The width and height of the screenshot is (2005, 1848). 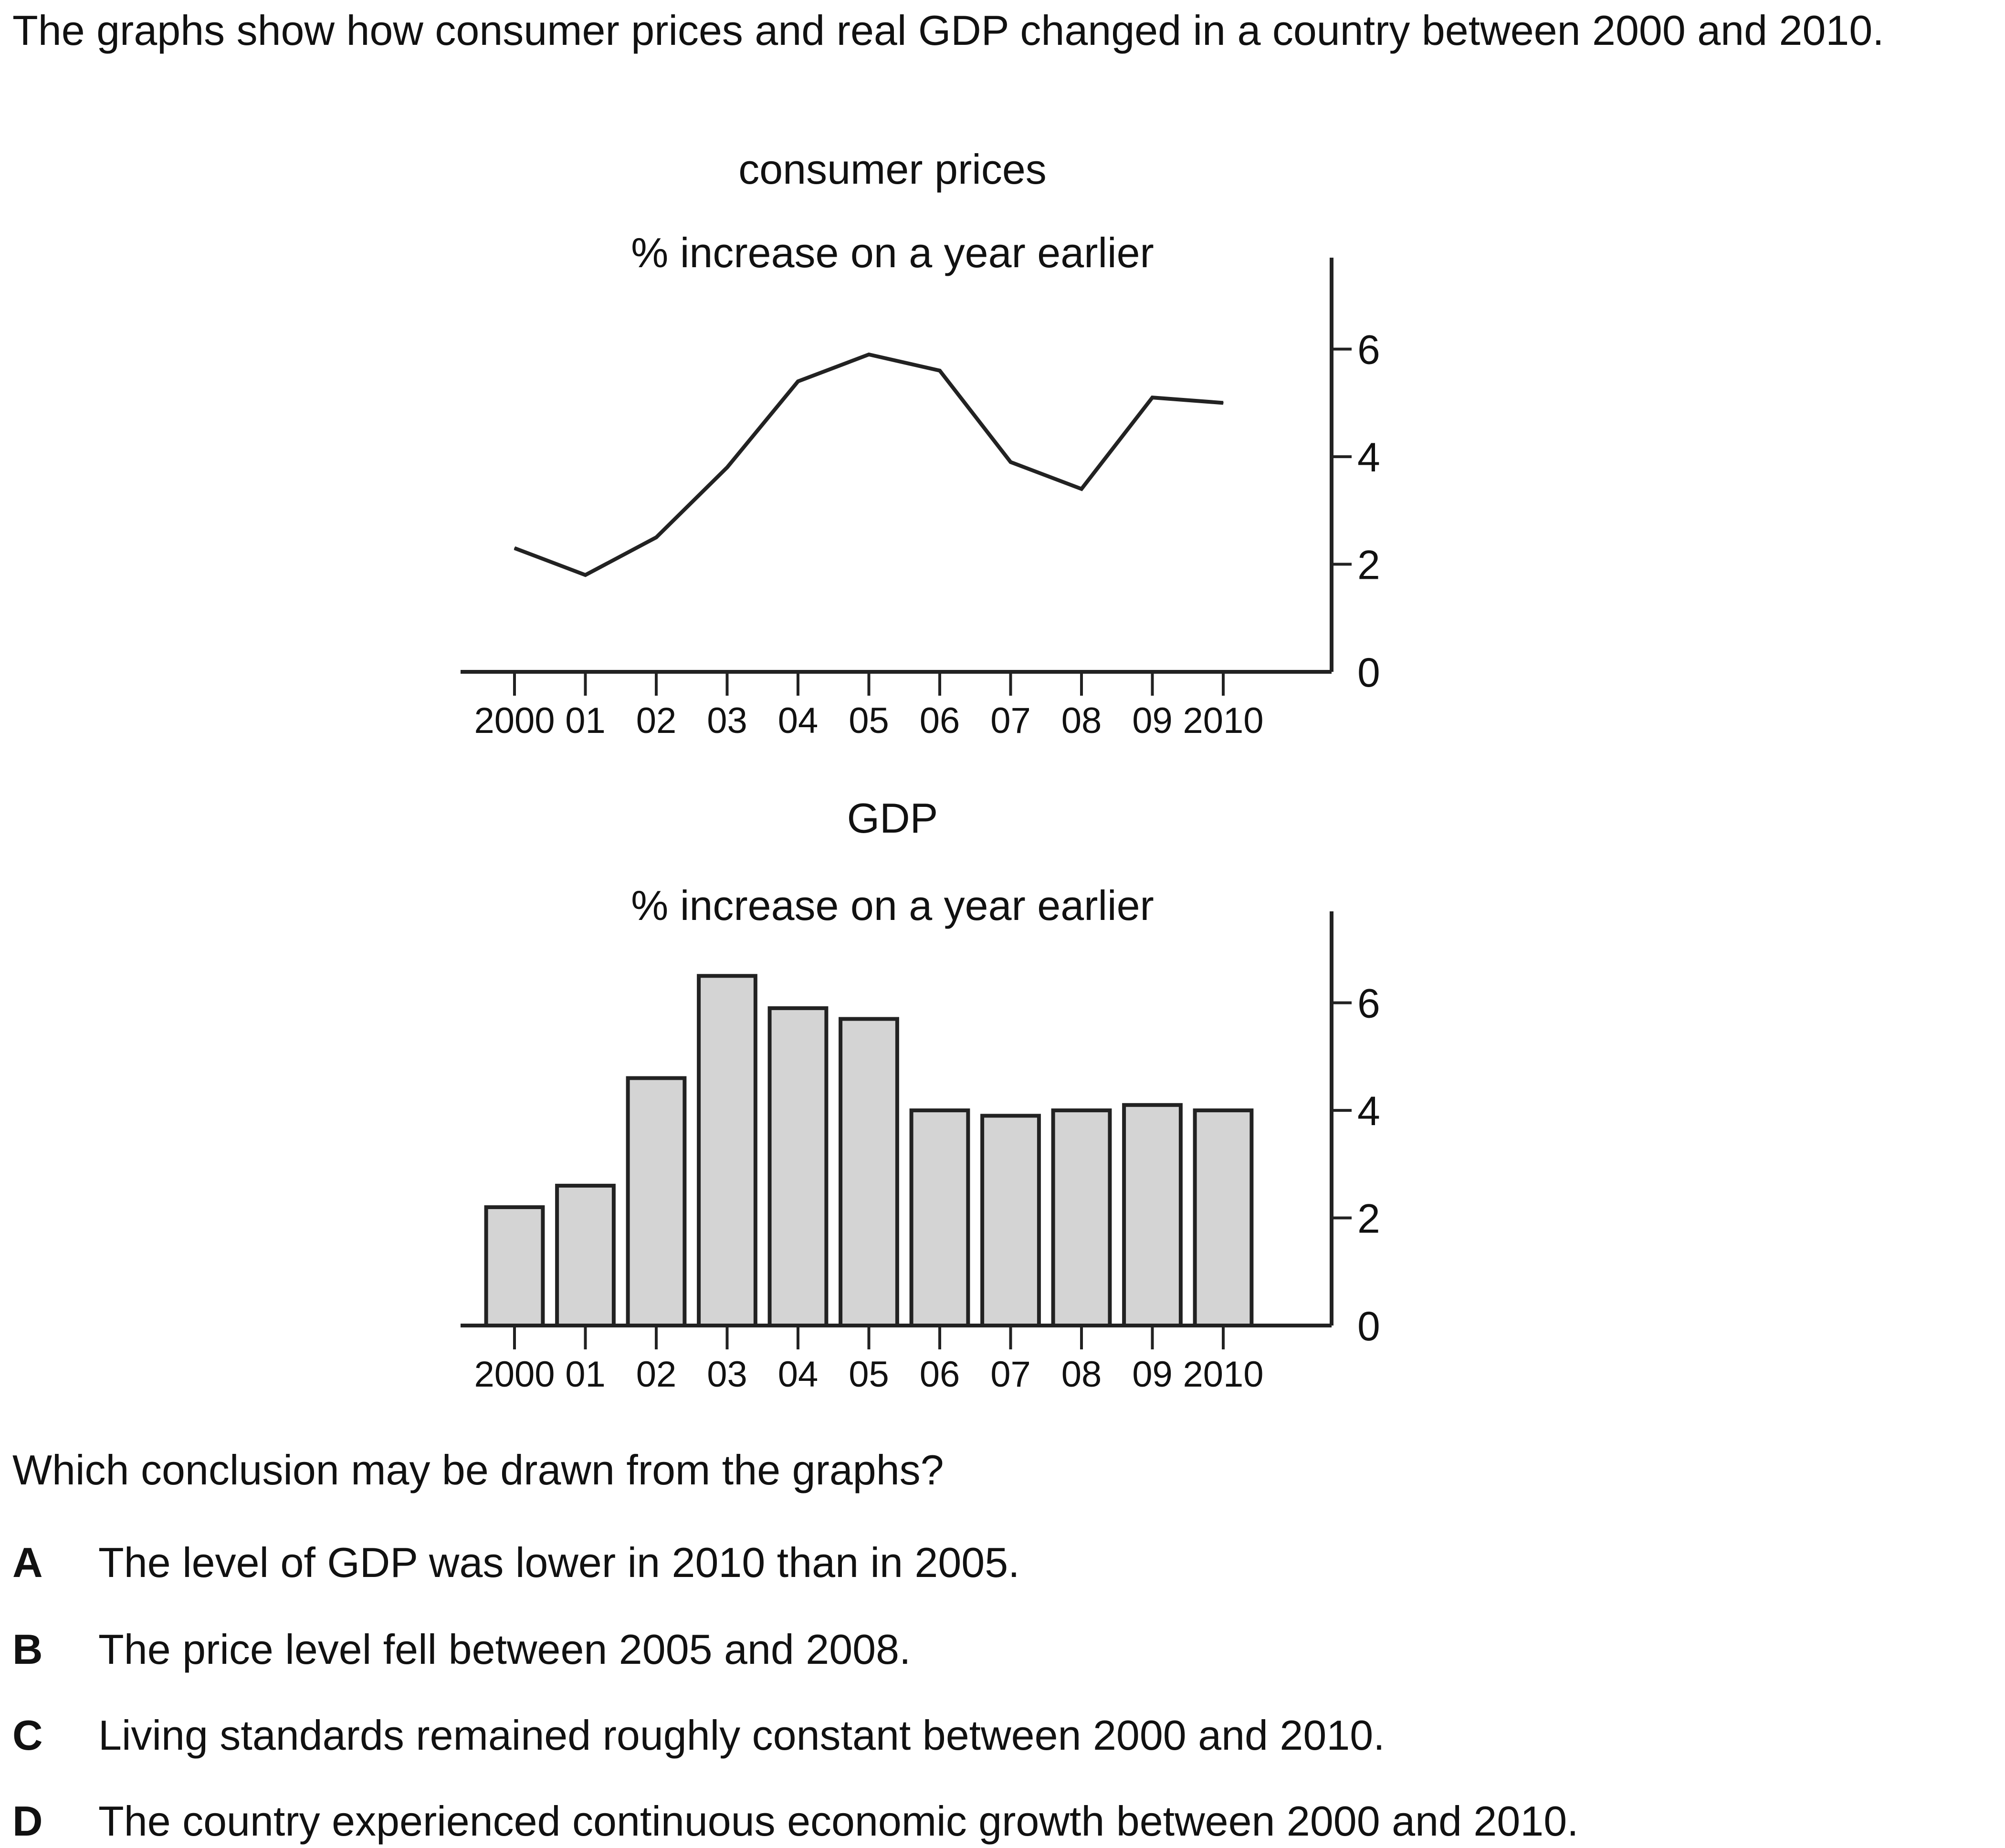 I want to click on series-line, so click(x=869, y=464).